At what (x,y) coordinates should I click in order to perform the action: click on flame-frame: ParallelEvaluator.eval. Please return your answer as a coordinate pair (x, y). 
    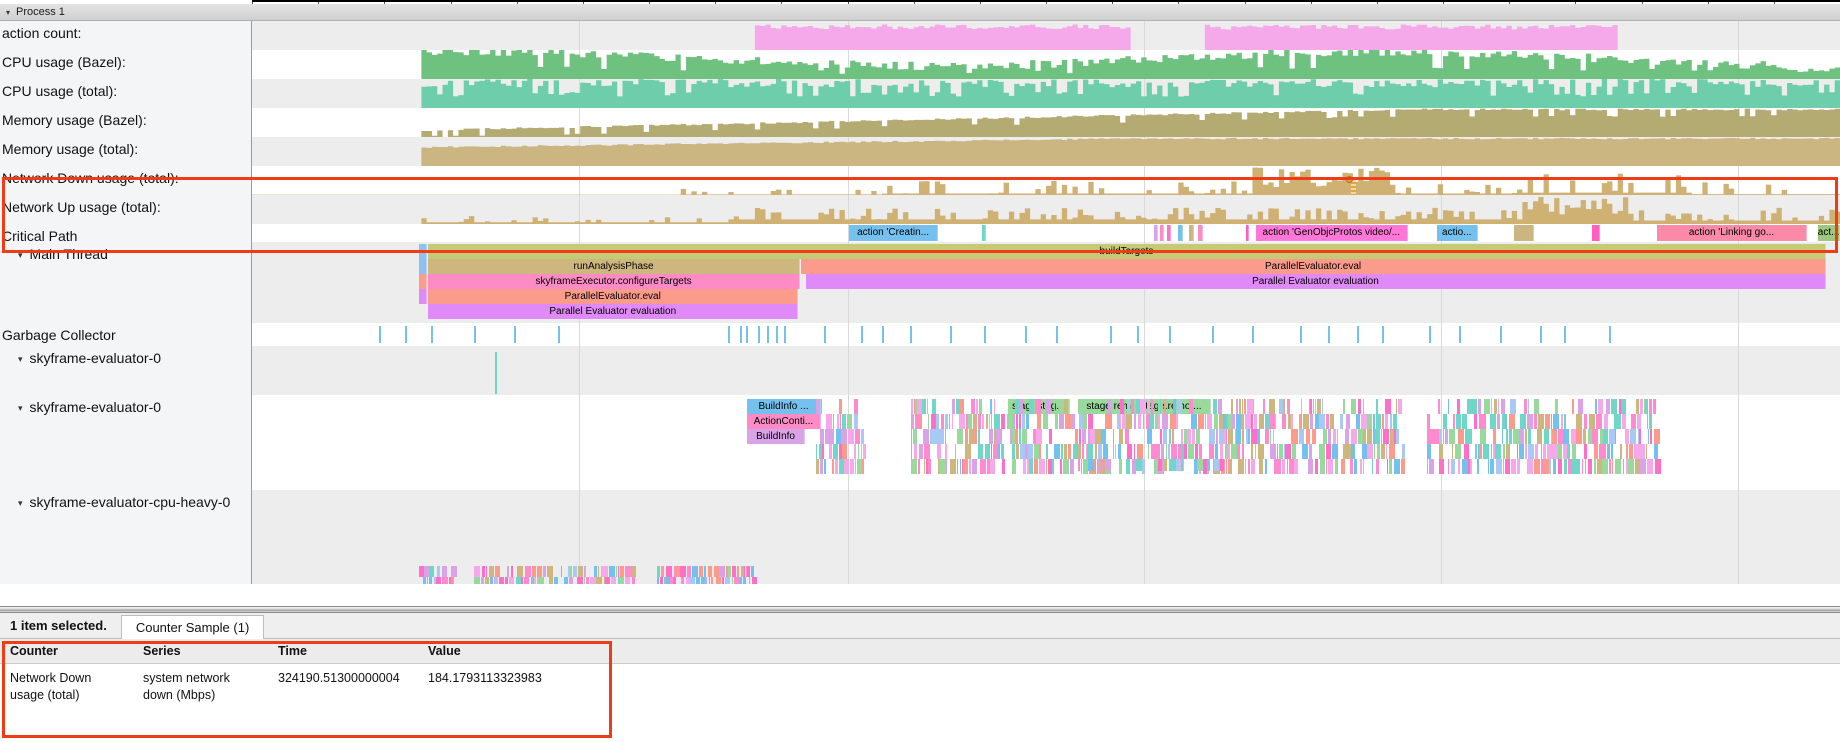
    Looking at the image, I should click on (613, 296).